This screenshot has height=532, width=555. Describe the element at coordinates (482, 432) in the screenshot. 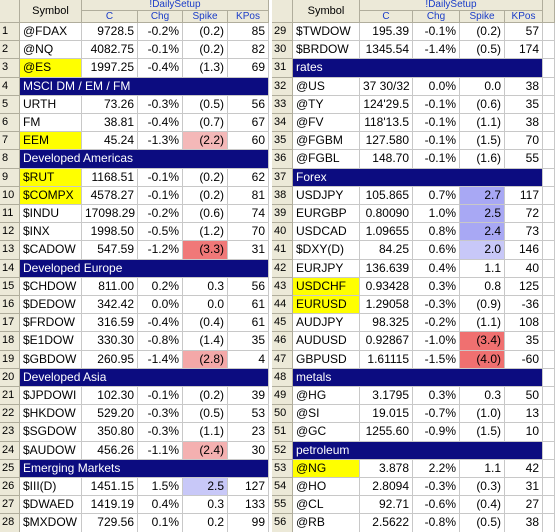

I see `spike: (1.5)` at that location.